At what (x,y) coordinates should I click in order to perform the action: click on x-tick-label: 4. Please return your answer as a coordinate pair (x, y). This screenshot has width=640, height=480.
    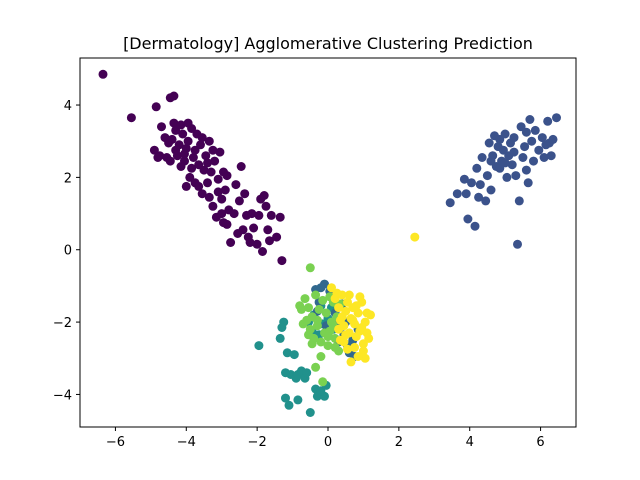
    Looking at the image, I should click on (470, 442).